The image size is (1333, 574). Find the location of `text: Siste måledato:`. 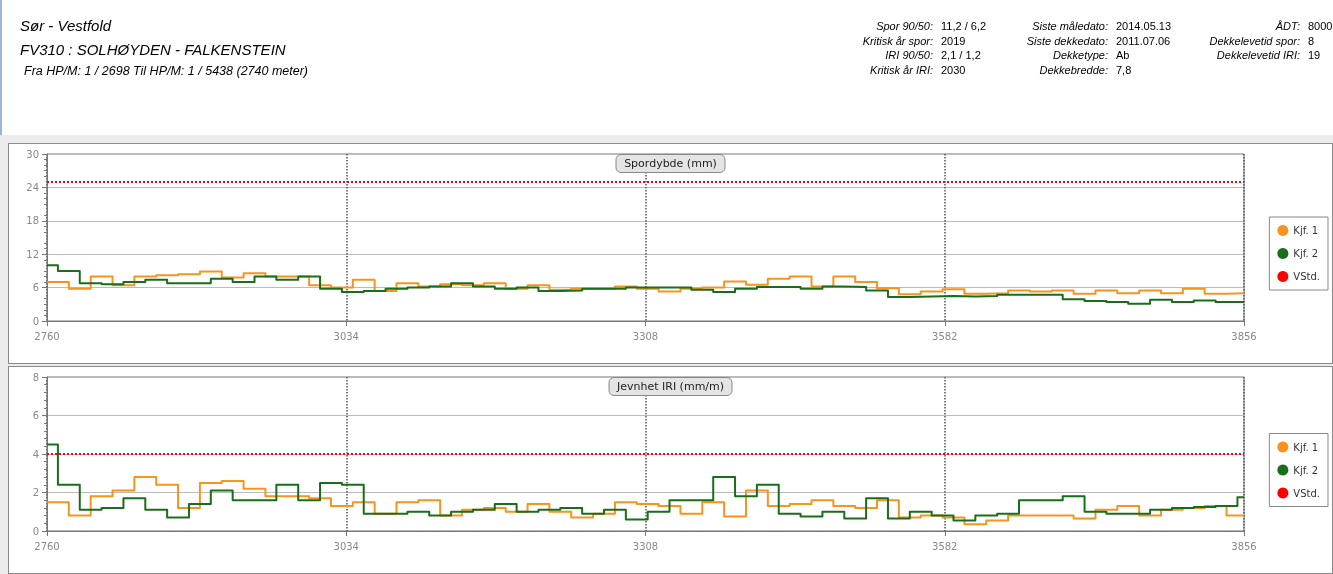

text: Siste måledato: is located at coordinates (1070, 26).